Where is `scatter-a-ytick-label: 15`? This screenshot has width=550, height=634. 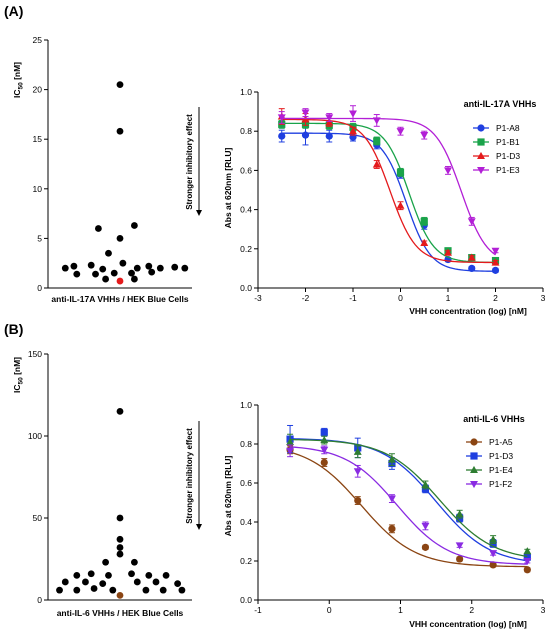
scatter-a-ytick-label: 15 is located at coordinates (38, 139).